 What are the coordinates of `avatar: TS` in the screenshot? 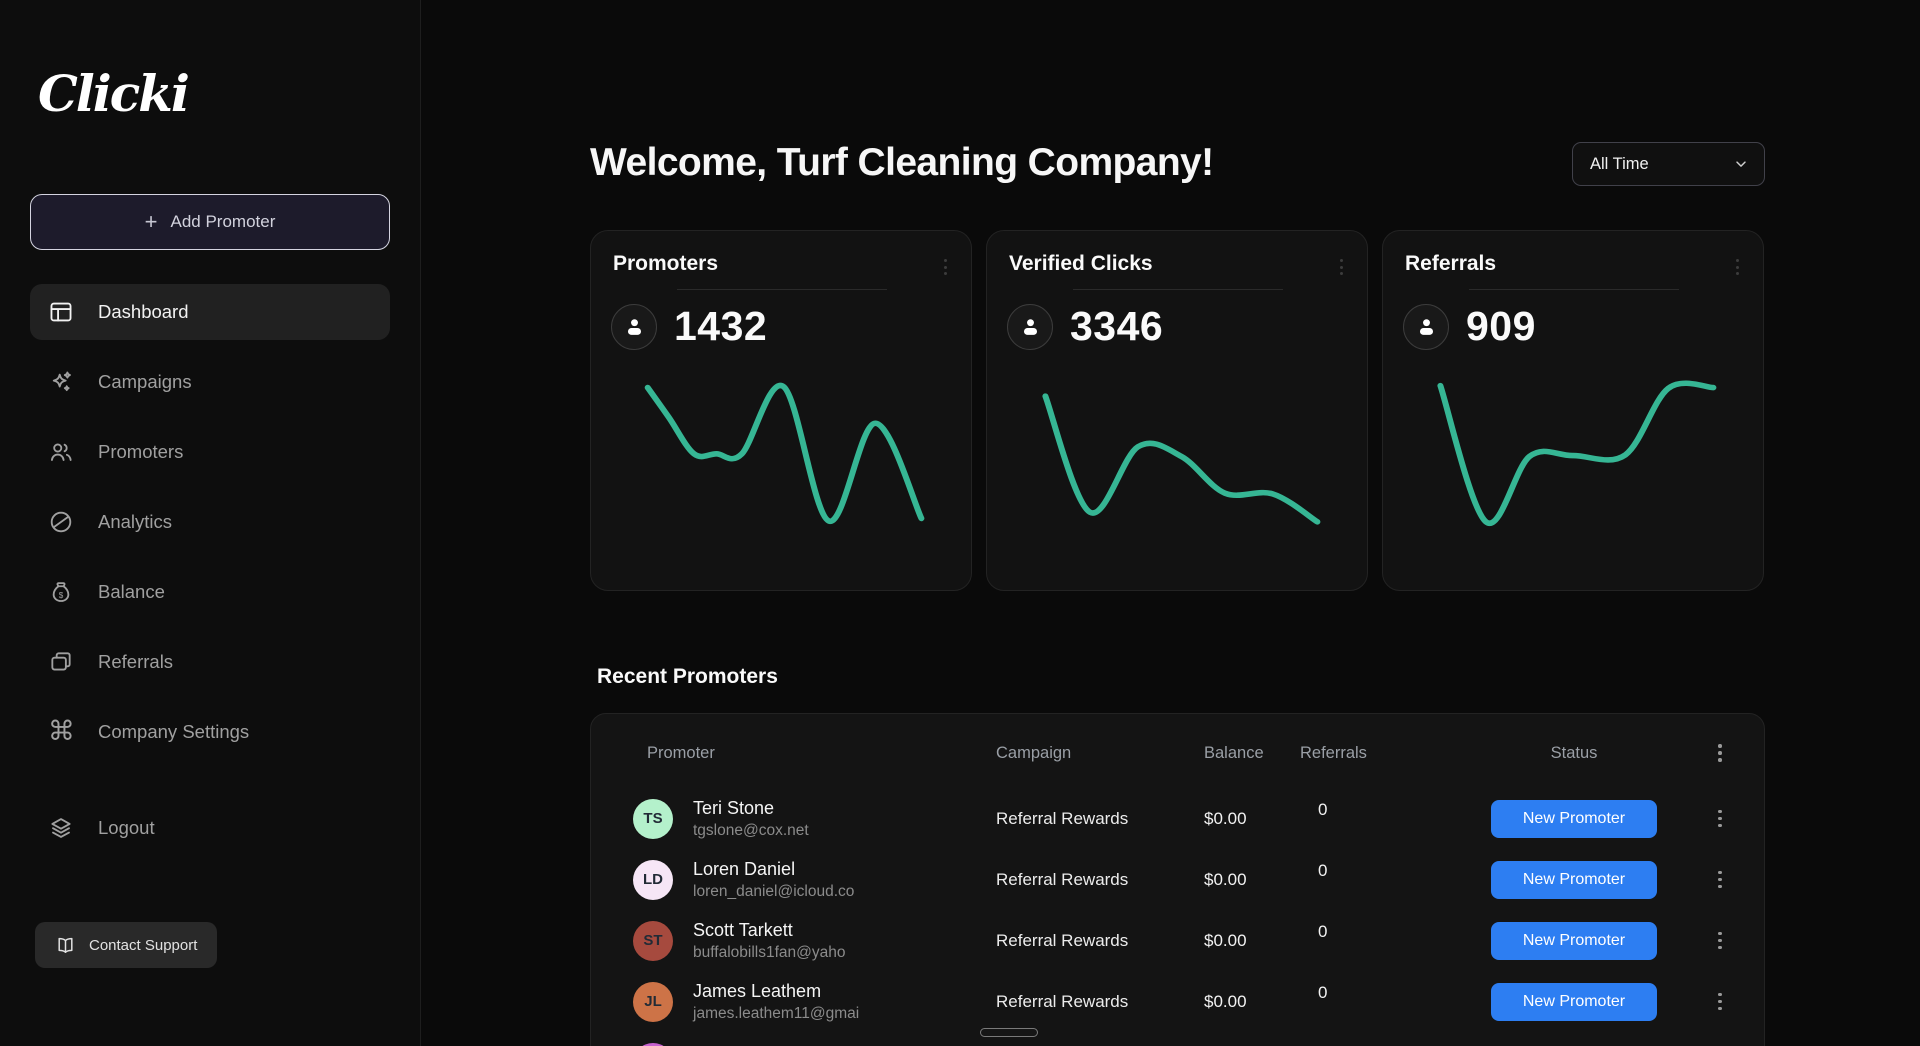 It's located at (653, 818).